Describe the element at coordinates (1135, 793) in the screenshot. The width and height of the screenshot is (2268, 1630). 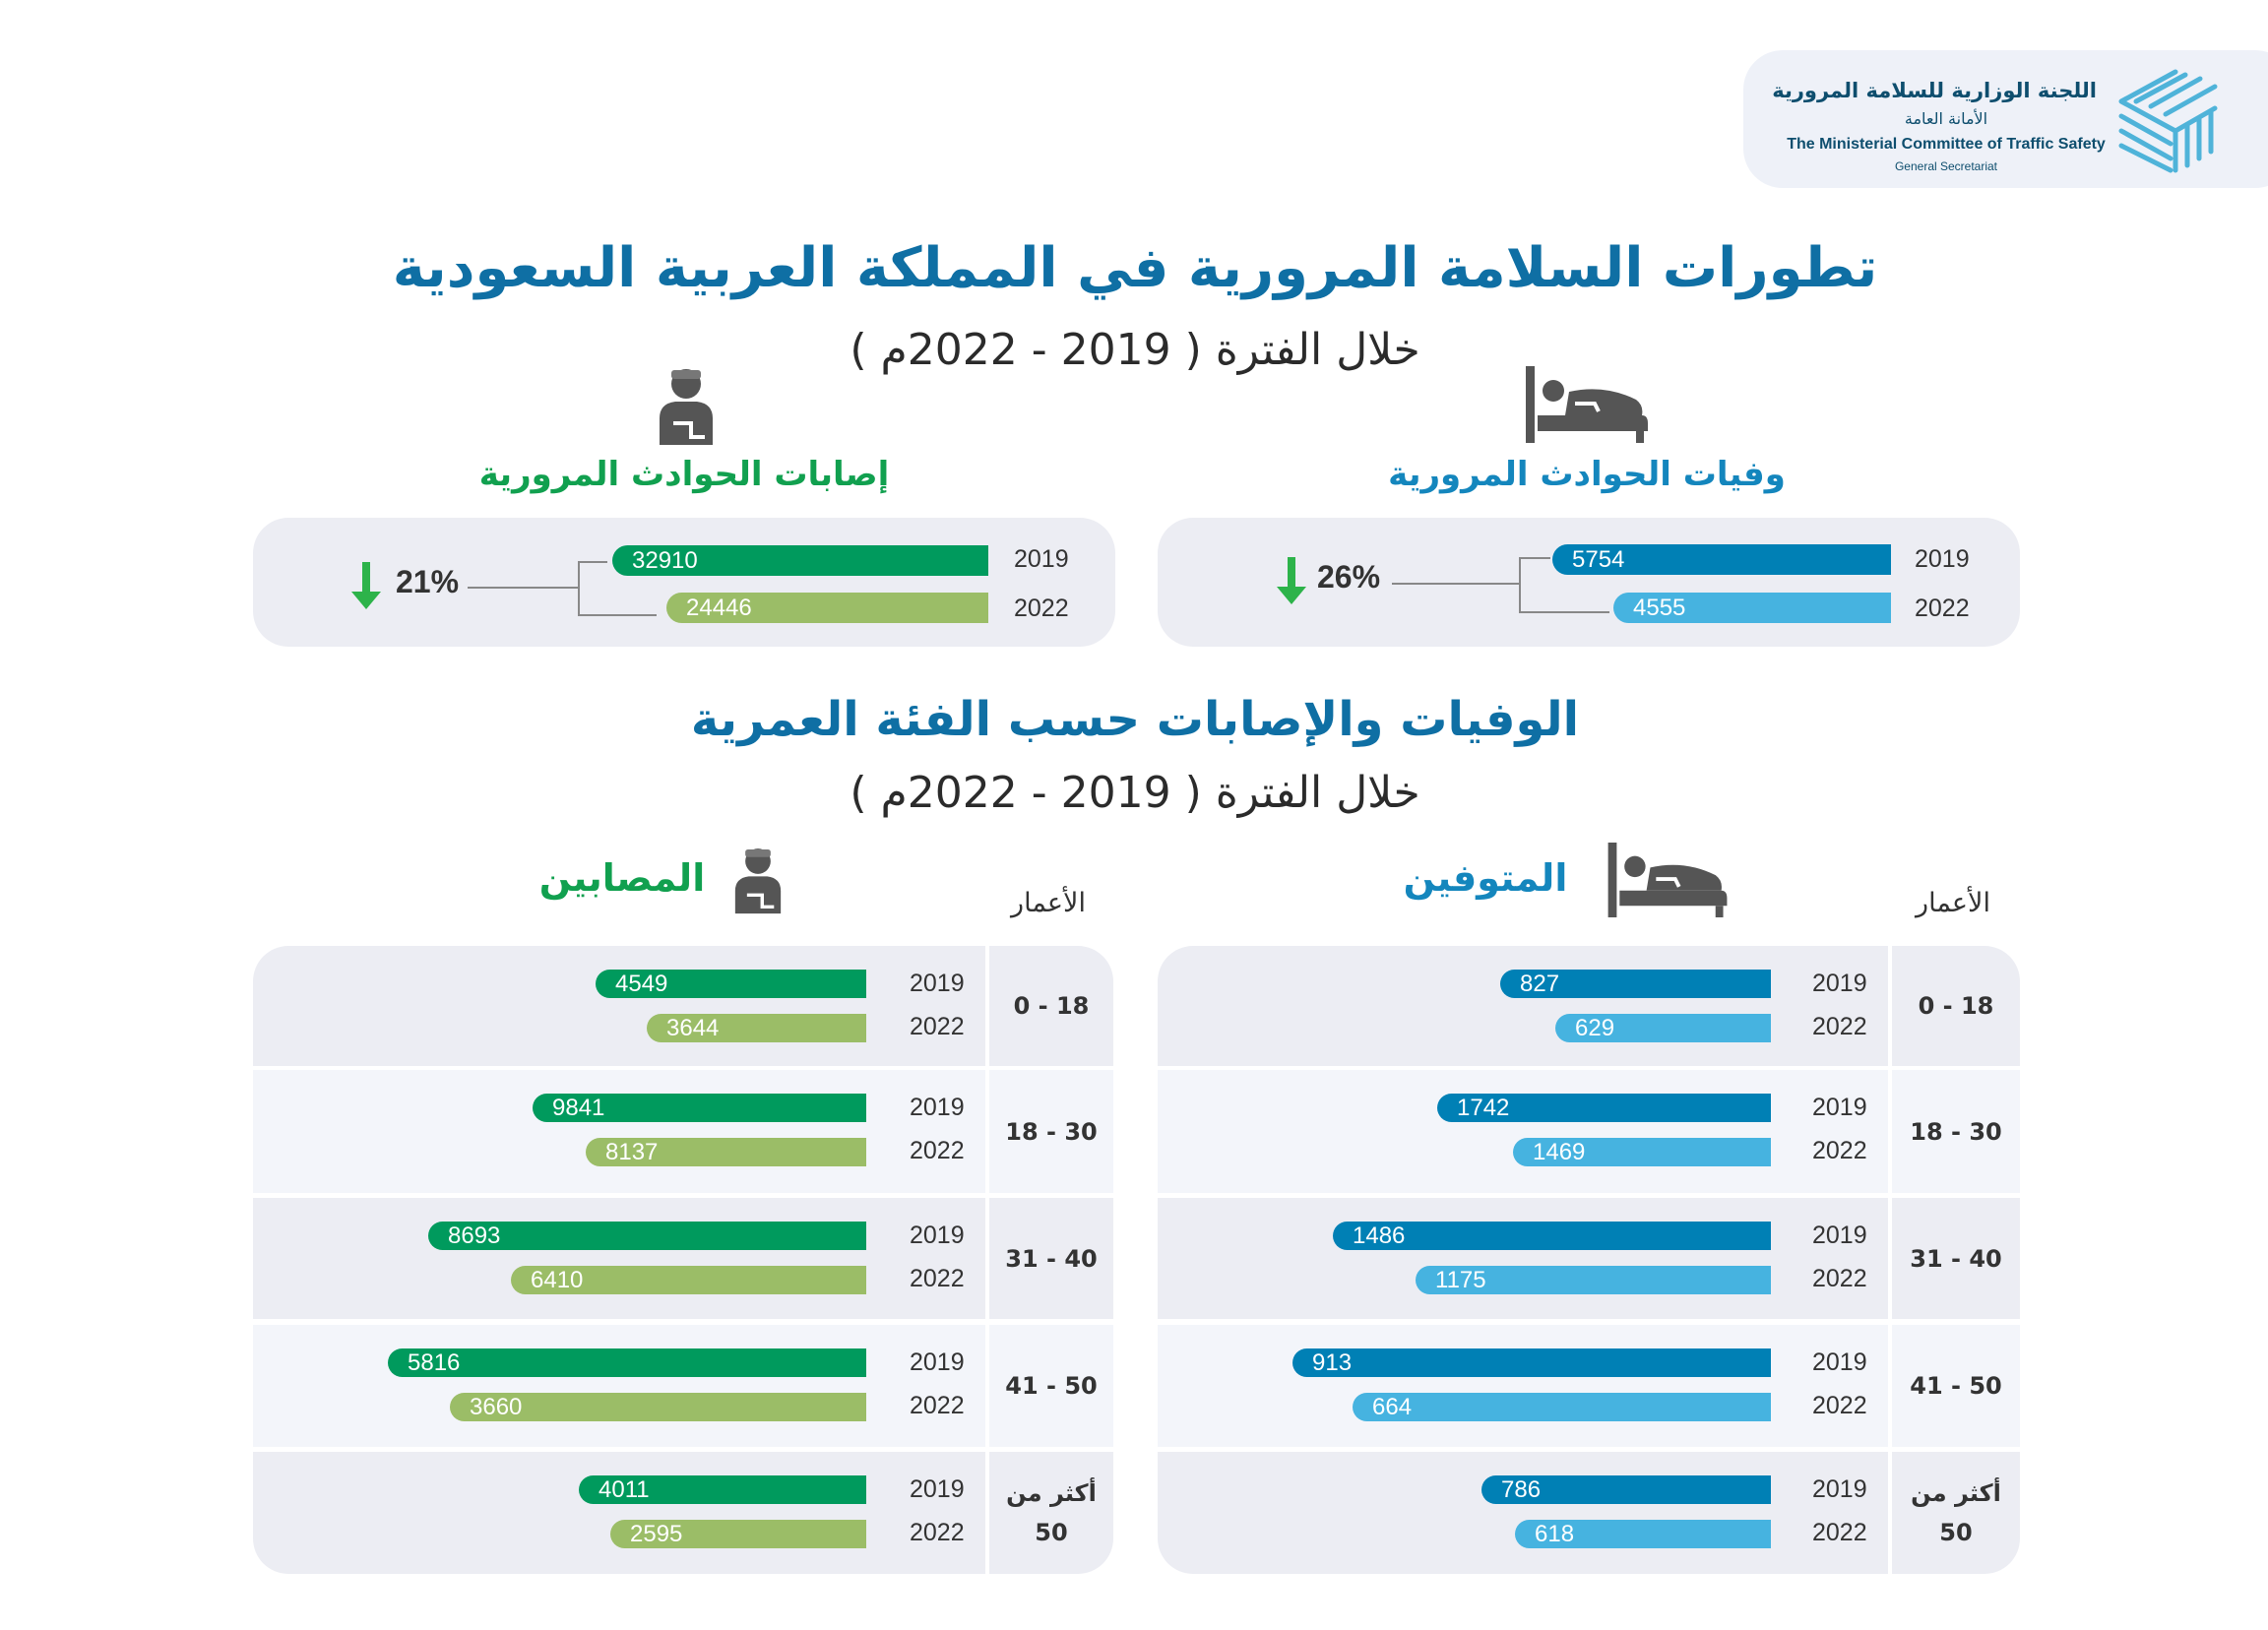
I see `age-section-subtitle: خلال الفترة ( 2019 - 2022م )` at that location.